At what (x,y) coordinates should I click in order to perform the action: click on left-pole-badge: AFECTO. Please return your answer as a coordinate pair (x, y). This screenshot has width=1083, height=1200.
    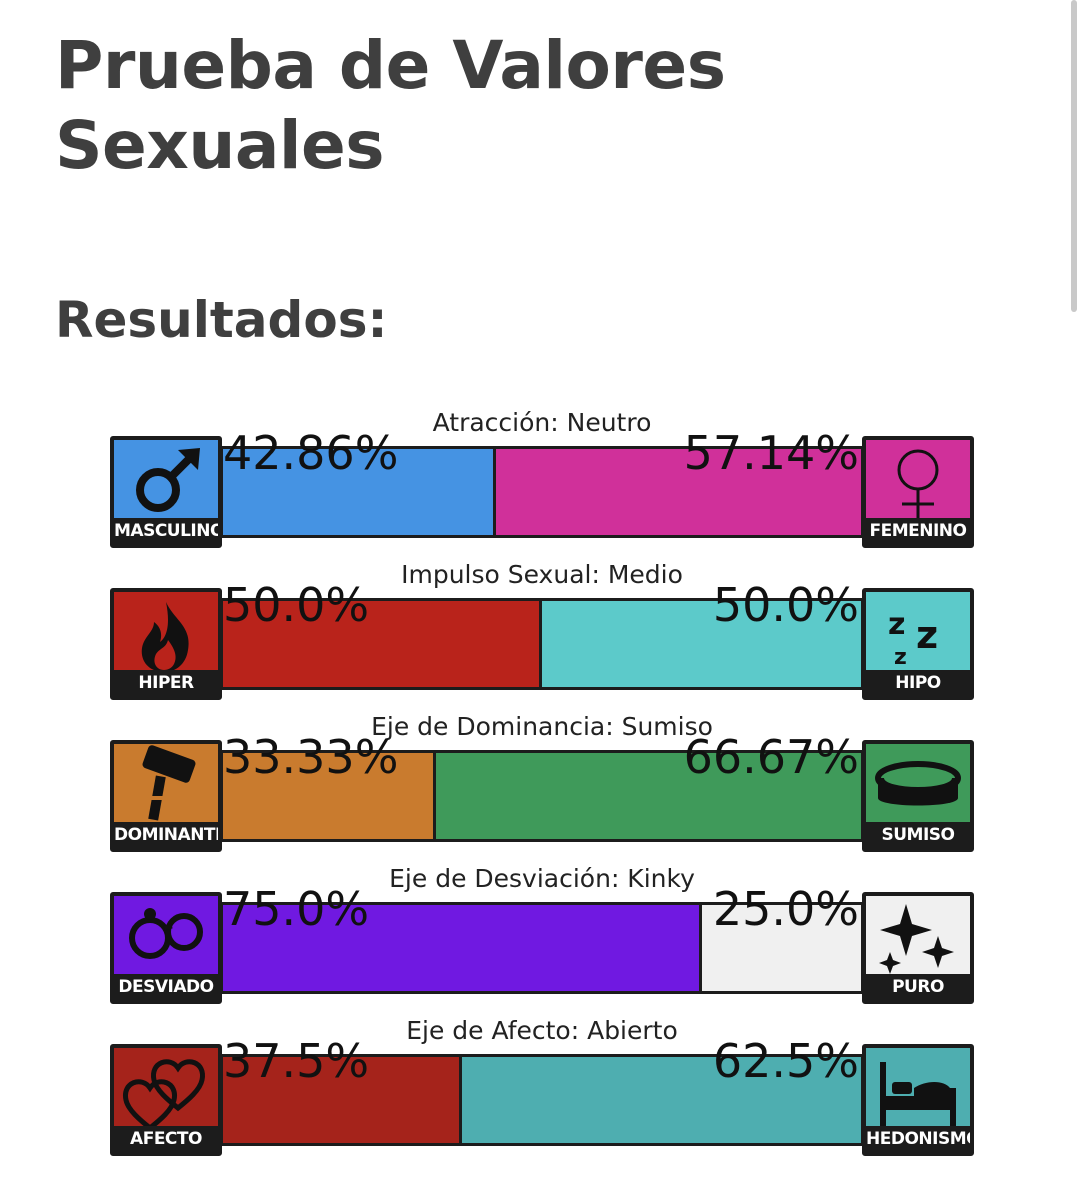
    Looking at the image, I should click on (166, 1100).